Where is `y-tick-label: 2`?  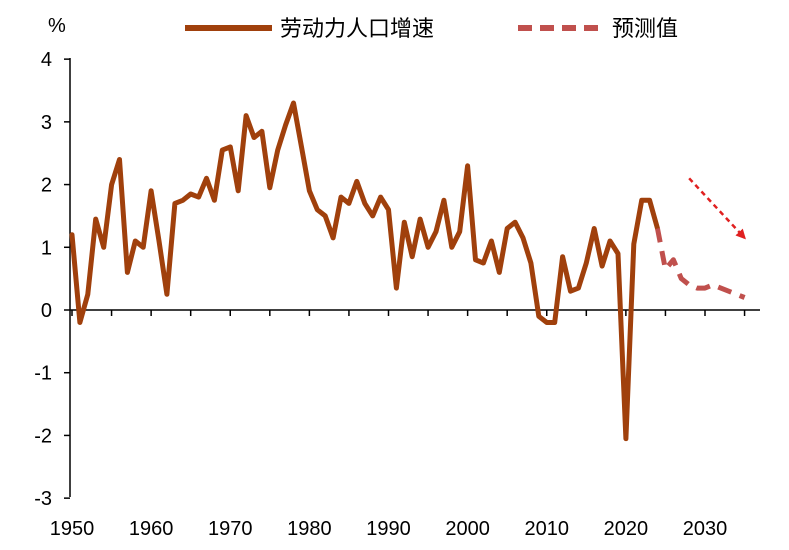 y-tick-label: 2 is located at coordinates (46, 186).